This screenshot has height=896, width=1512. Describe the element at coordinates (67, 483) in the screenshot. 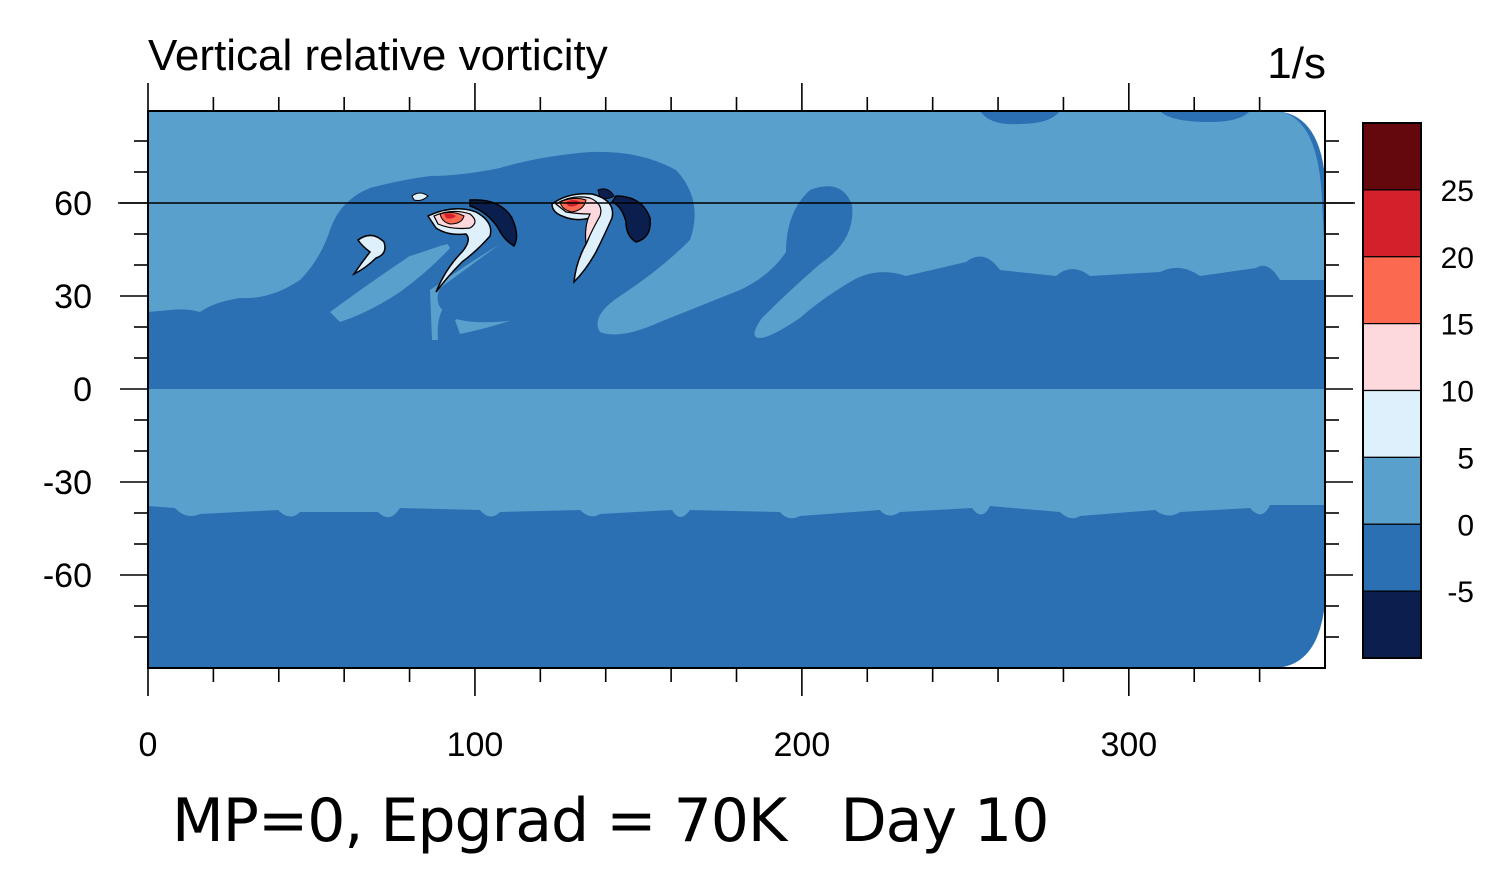

I see `y-tick-label: -30` at that location.